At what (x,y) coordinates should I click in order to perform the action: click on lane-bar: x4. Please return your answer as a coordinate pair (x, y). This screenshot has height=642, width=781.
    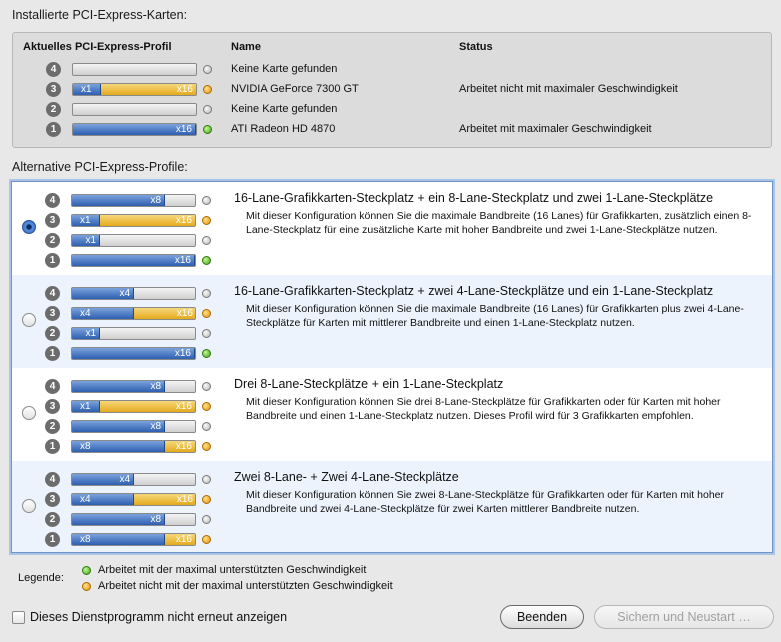
    Looking at the image, I should click on (133, 293).